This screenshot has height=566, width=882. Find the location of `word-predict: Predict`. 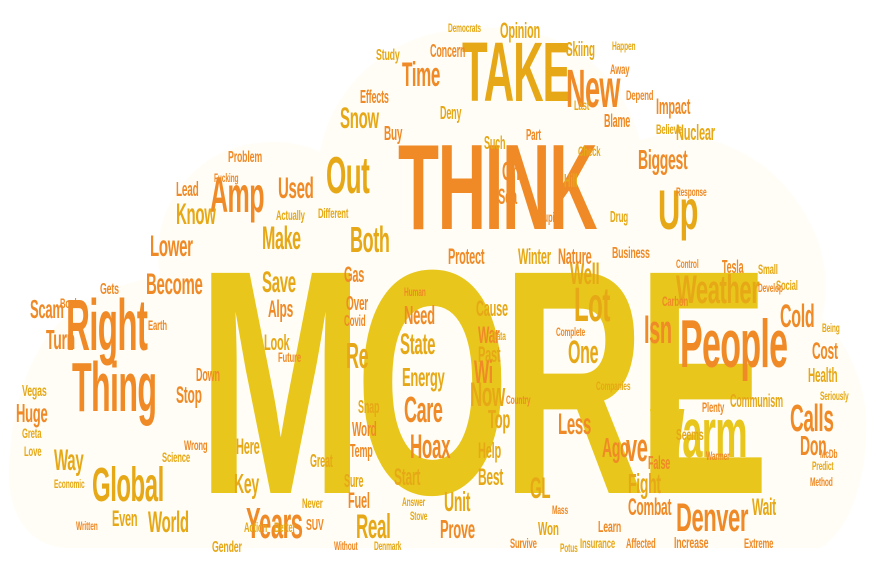

word-predict: Predict is located at coordinates (823, 466).